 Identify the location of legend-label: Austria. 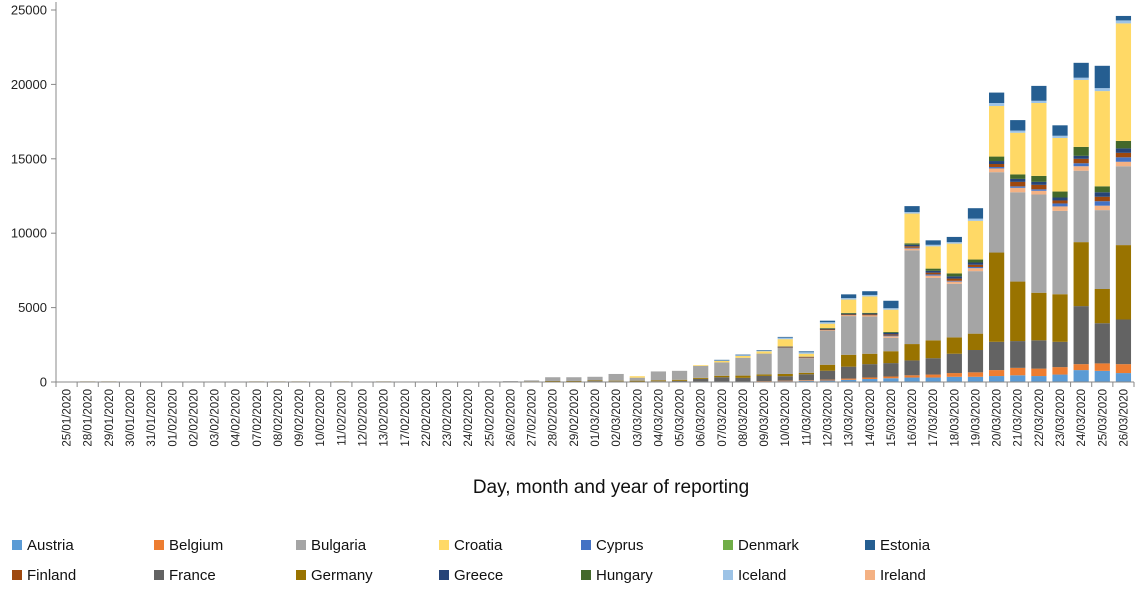
(50, 545).